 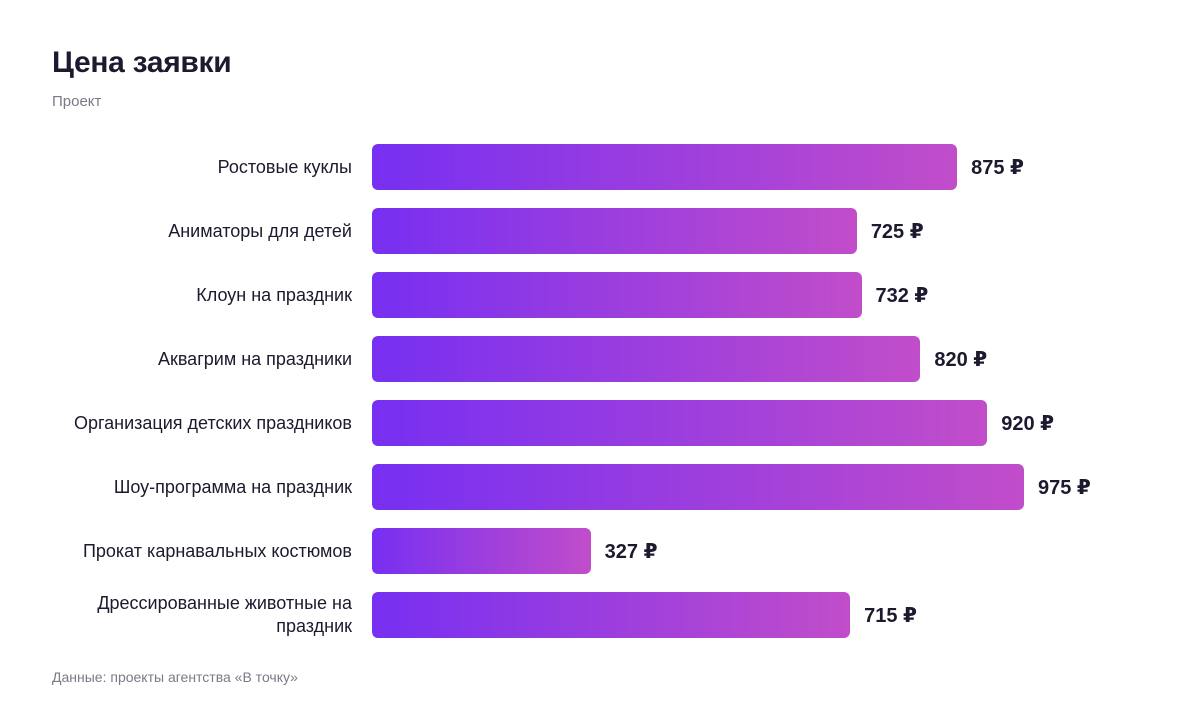 What do you see at coordinates (890, 616) in the screenshot?
I see `value-label: 715 ₽` at bounding box center [890, 616].